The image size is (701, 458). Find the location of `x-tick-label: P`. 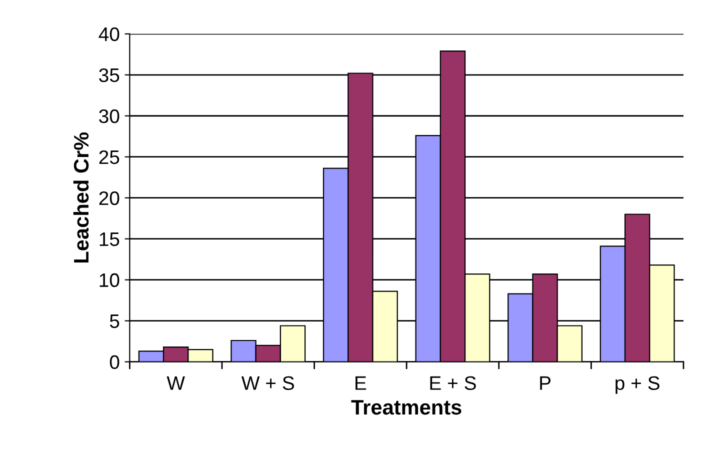

x-tick-label: P is located at coordinates (545, 383).